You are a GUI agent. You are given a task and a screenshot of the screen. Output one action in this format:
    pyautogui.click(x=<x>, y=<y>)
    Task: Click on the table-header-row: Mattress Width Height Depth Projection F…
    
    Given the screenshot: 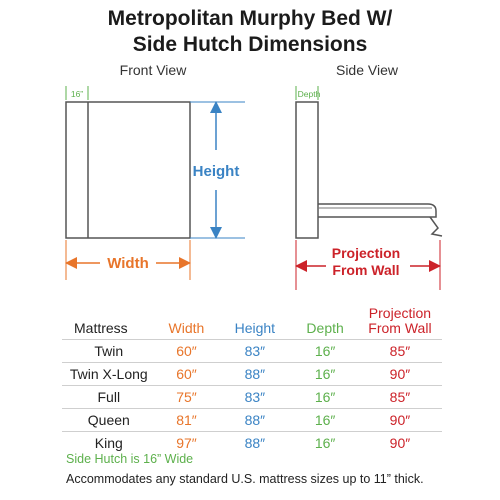 What is the action you would take?
    pyautogui.click(x=252, y=320)
    